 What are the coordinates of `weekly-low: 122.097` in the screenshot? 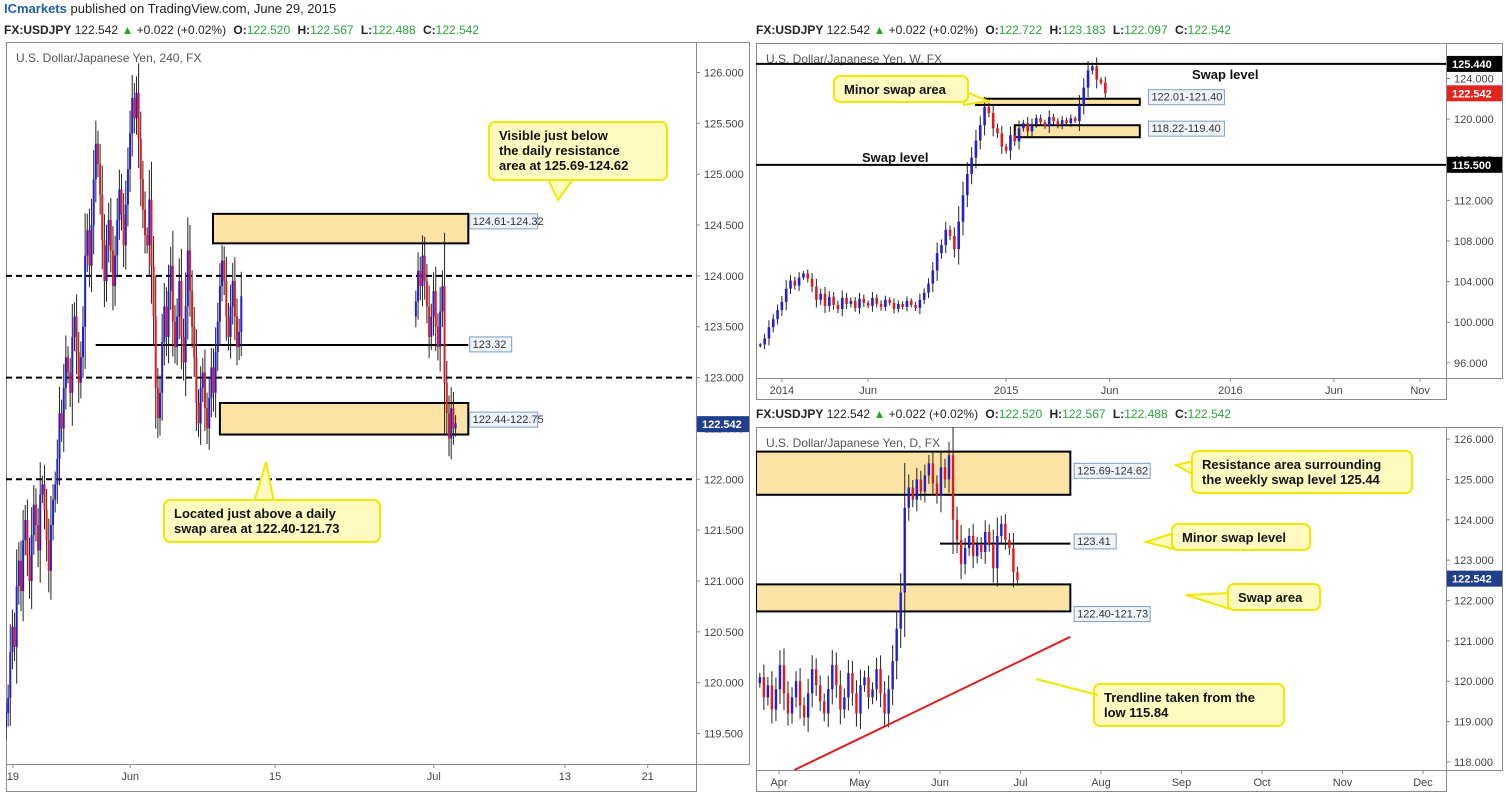 It's located at (1146, 30).